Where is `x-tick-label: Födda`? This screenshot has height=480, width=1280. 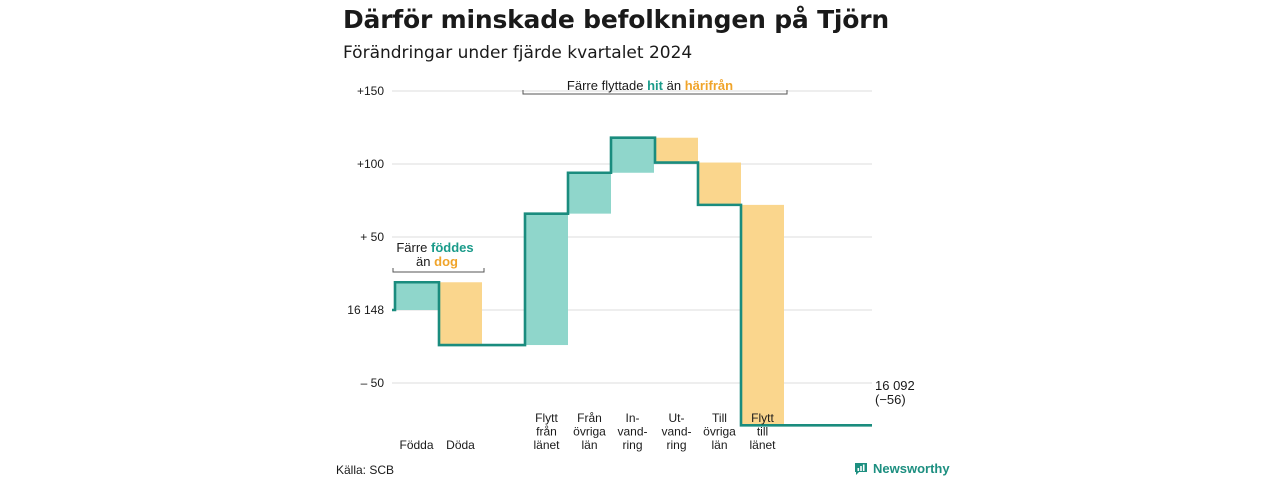
x-tick-label: Födda is located at coordinates (416, 445).